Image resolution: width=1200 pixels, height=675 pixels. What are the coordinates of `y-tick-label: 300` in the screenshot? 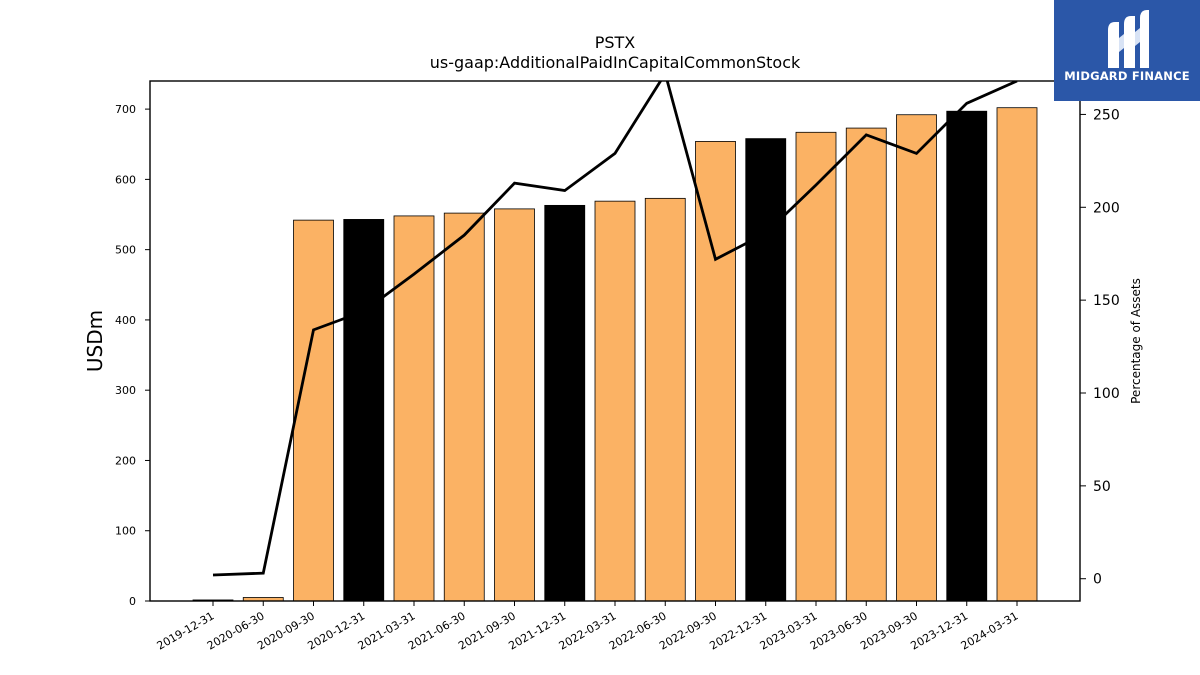 It's located at (125, 390).